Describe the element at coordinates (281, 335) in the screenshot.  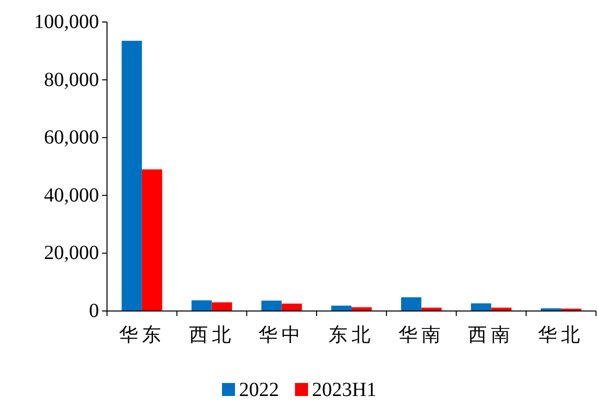
I see `x-tick-label: 华中` at that location.